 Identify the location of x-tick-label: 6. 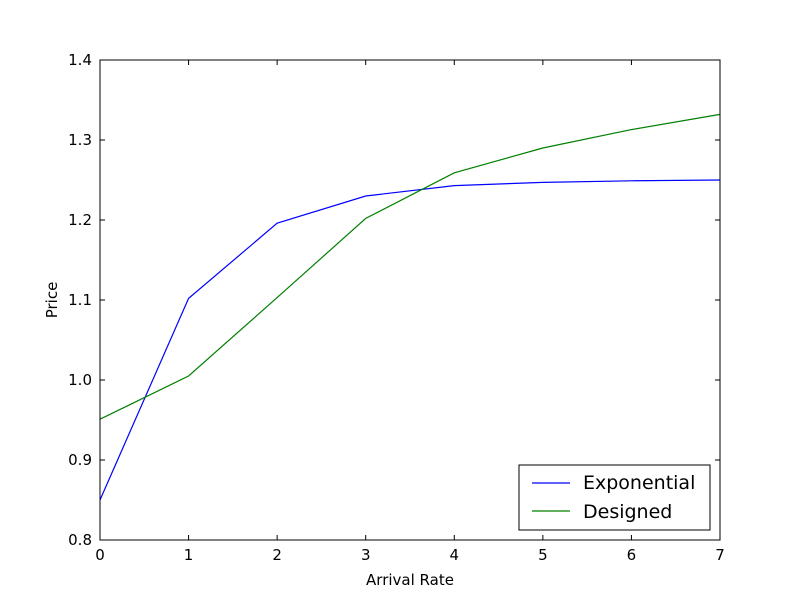
(632, 555).